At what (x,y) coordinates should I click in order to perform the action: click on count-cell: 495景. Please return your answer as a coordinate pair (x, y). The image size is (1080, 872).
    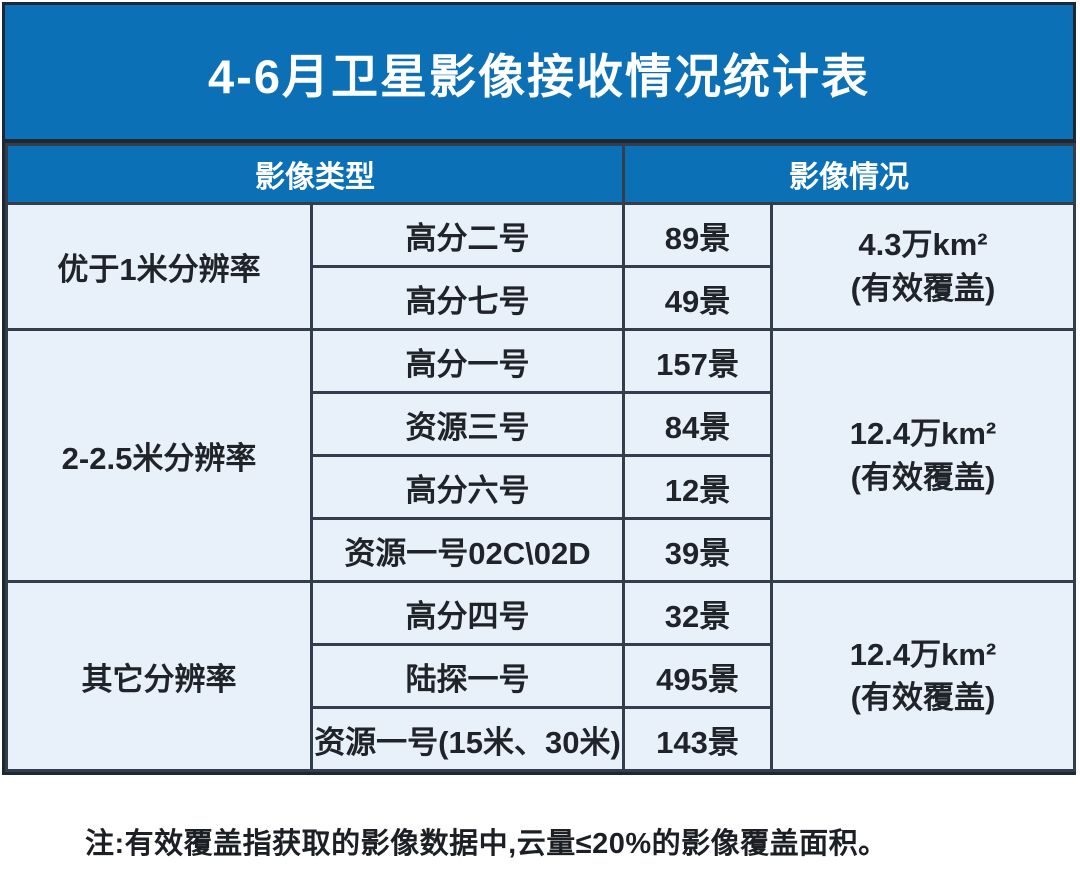
    Looking at the image, I should click on (697, 676).